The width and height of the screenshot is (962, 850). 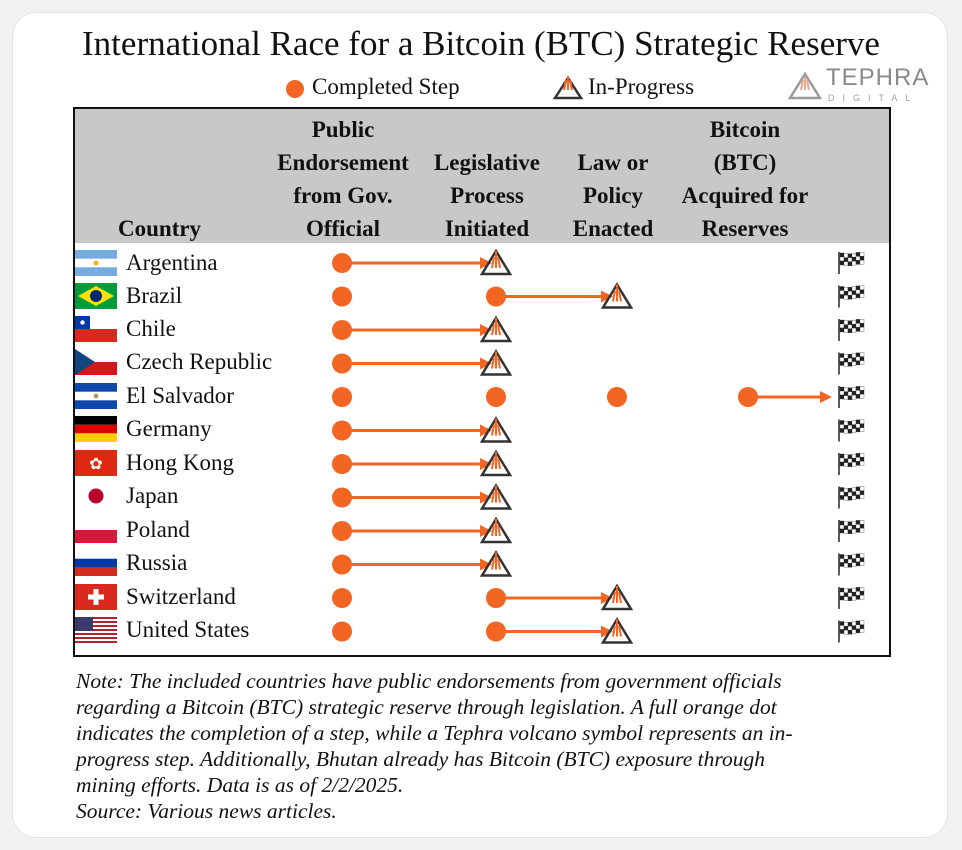 What do you see at coordinates (181, 596) in the screenshot?
I see `country-name: Switzerland` at bounding box center [181, 596].